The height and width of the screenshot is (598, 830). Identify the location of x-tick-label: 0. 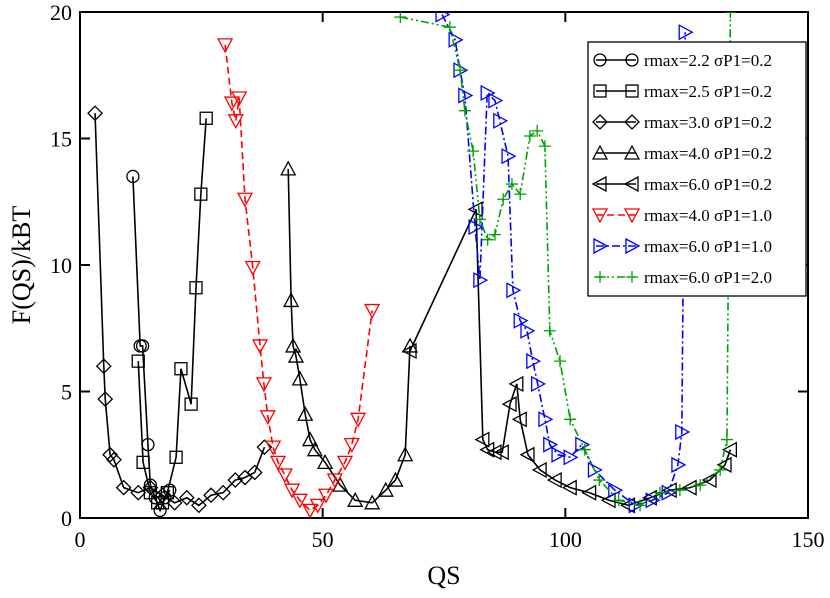
(80, 539).